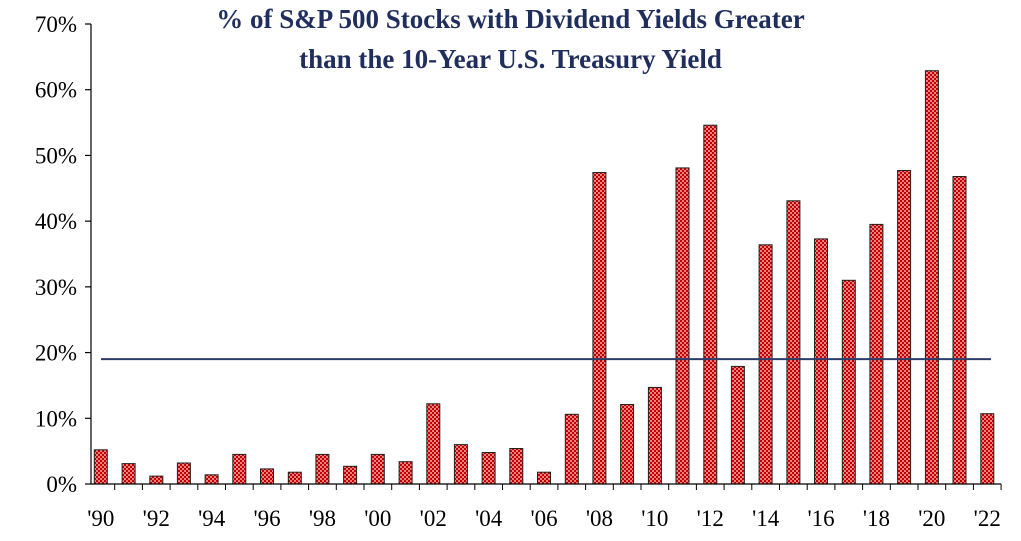  Describe the element at coordinates (266, 518) in the screenshot. I see `x-tick-label: '96` at that location.